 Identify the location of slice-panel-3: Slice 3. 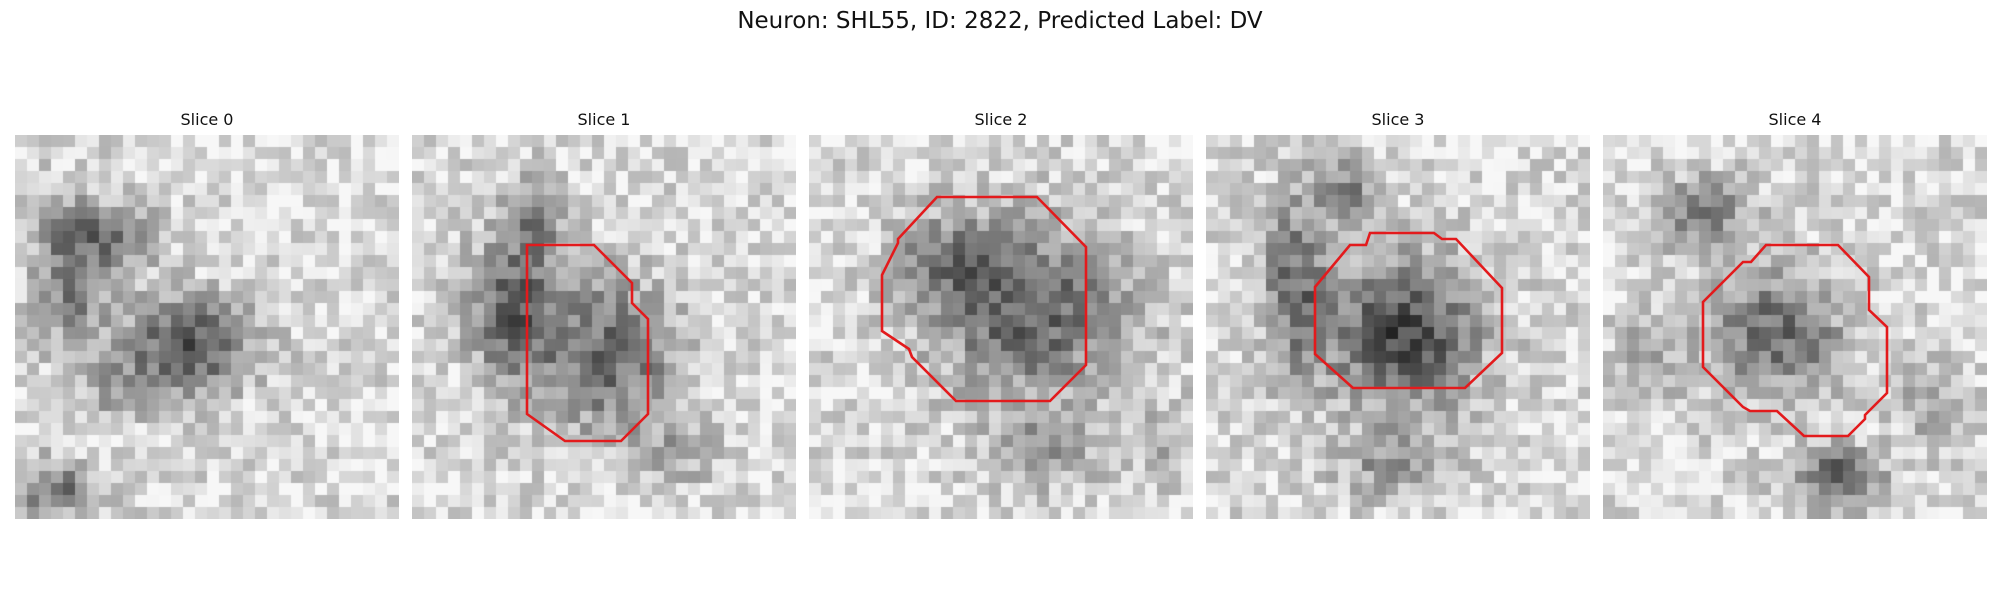
(1398, 313).